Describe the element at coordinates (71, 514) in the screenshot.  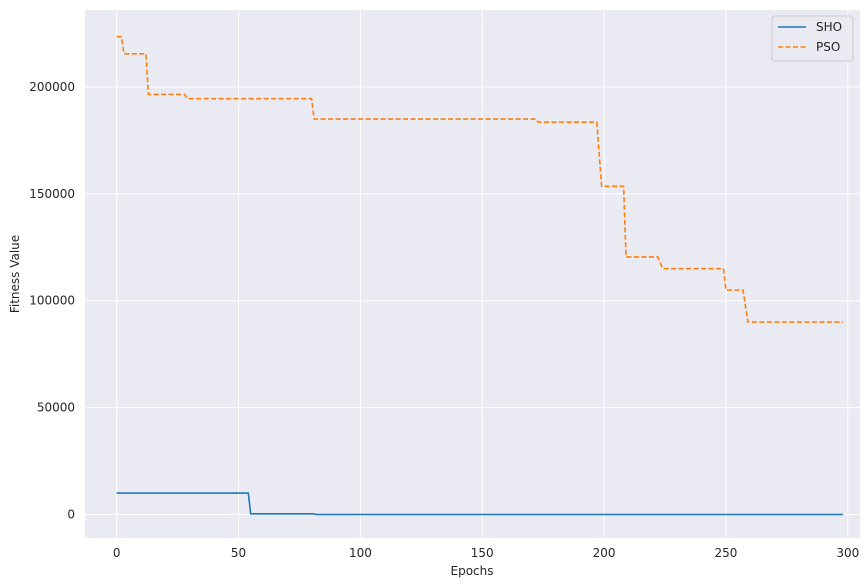
I see `y-tick-label: 0` at that location.